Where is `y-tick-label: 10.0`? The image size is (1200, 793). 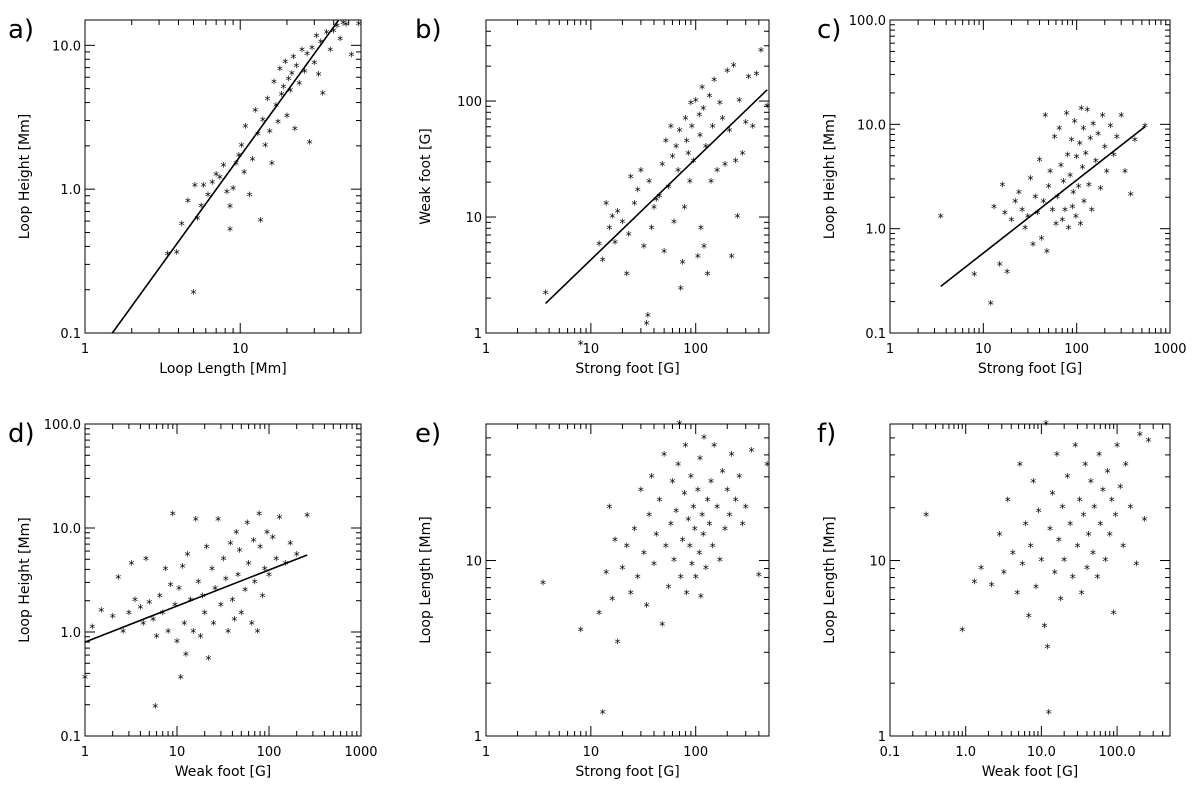
y-tick-label: 10.0 is located at coordinates (66, 529).